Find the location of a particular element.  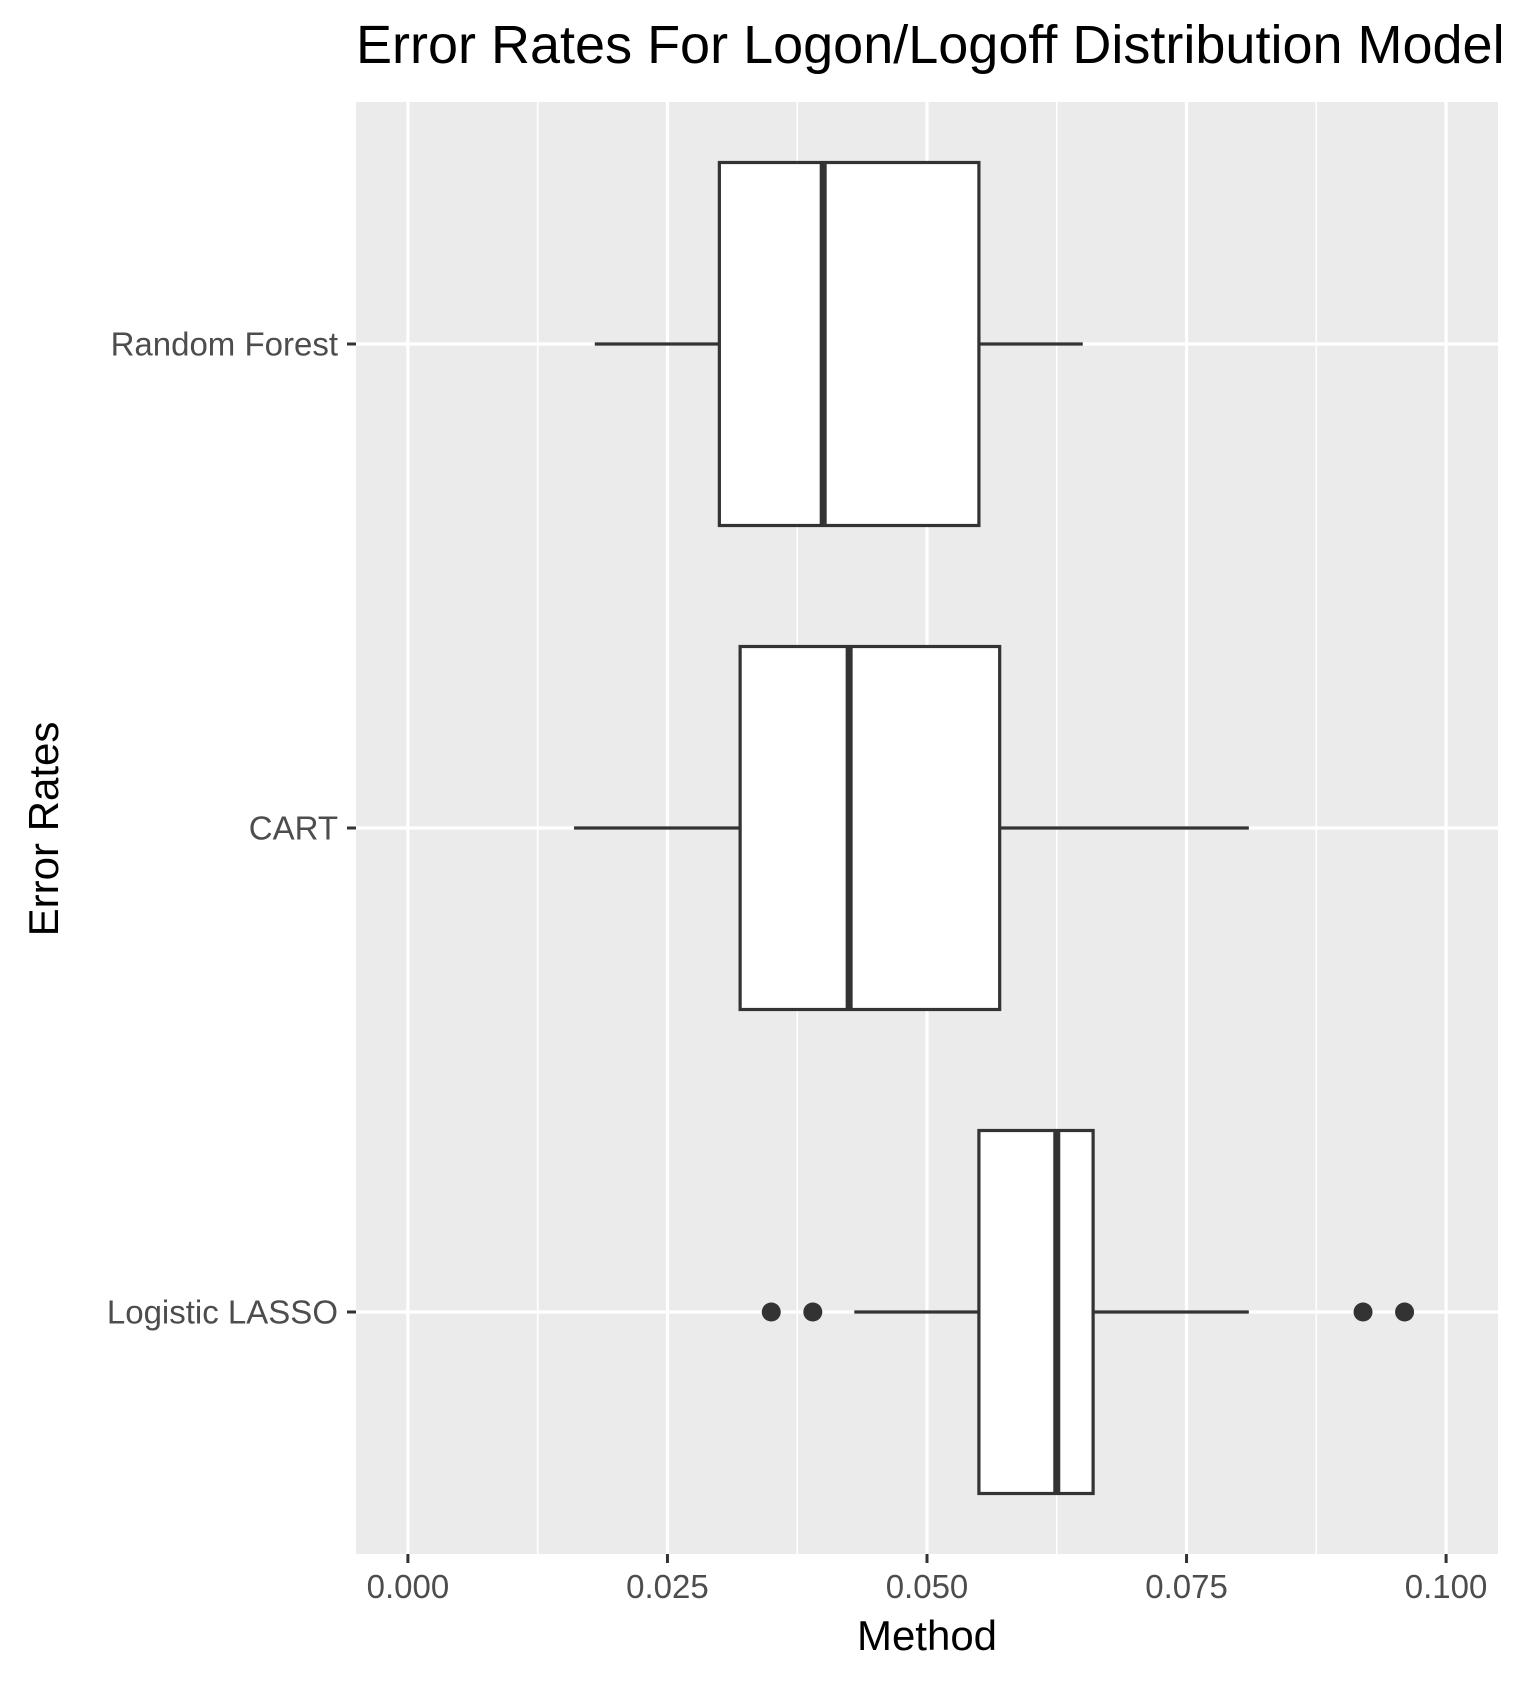

y-tick-label: Random Forest is located at coordinates (224, 344).